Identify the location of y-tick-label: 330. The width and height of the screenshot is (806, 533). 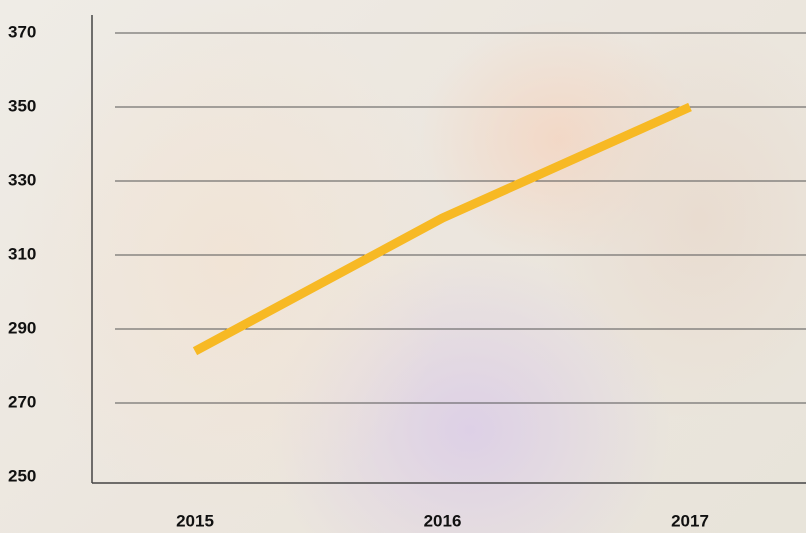
(22, 179).